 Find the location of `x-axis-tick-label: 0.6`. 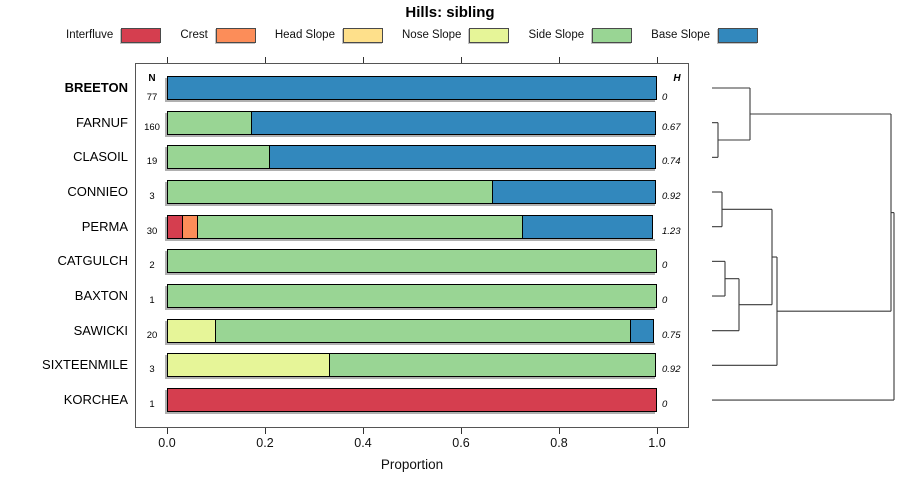

x-axis-tick-label: 0.6 is located at coordinates (461, 443).